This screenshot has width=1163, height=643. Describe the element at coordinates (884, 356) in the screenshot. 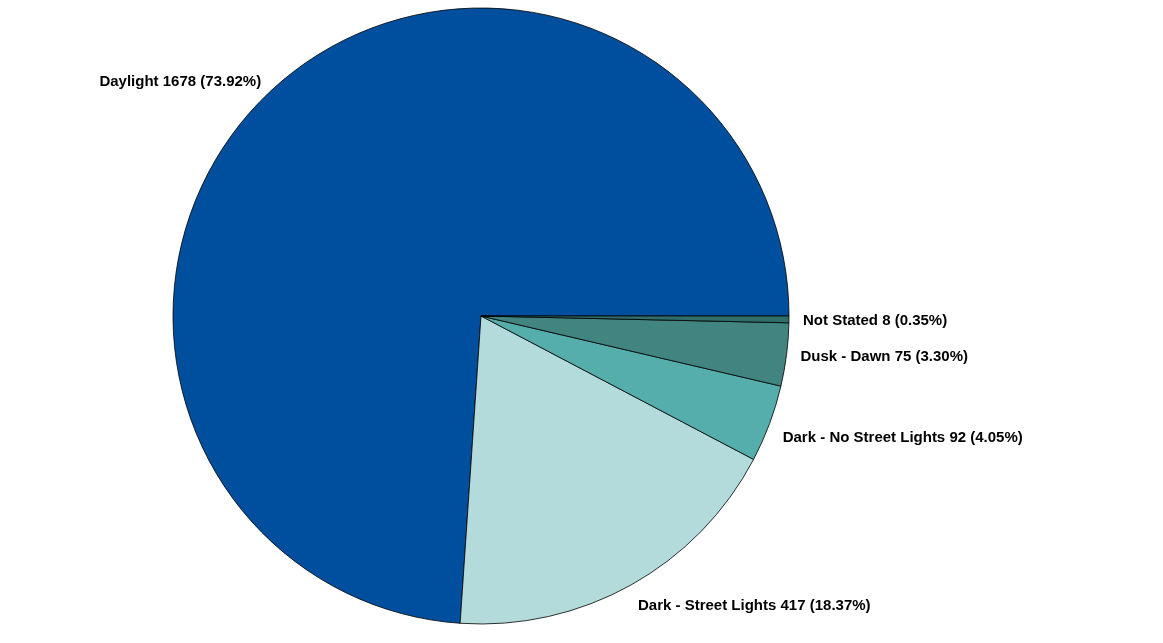

I see `slice-label: Dusk - Dawn 75 (3.30%)` at that location.